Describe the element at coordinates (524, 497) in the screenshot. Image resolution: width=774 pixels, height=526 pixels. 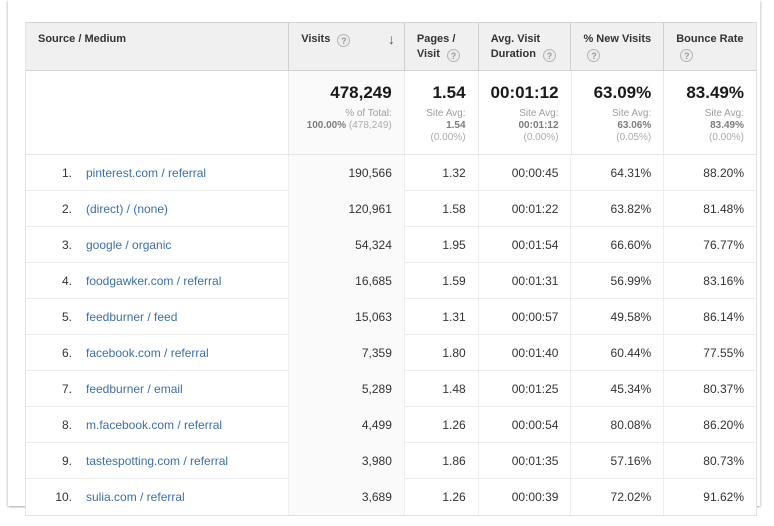
I see `avg-duration-cell: 00:00:39` at that location.